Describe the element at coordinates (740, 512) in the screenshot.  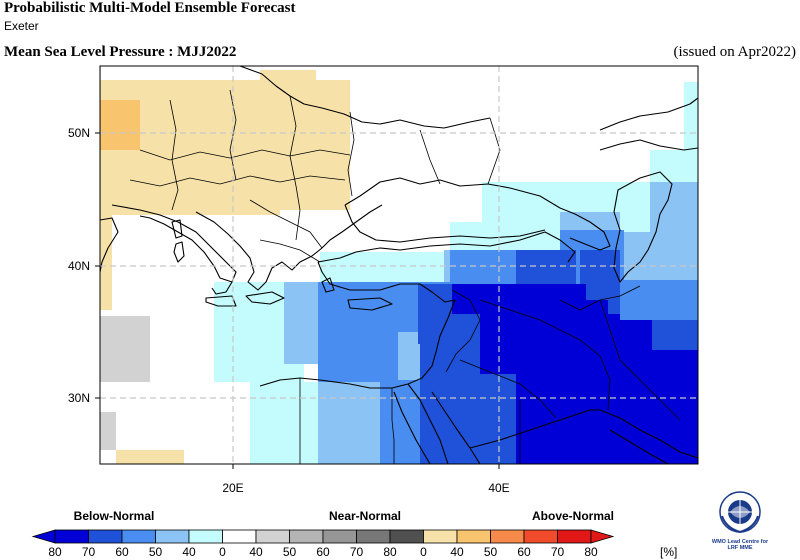
I see `wmo-emblem-icon` at that location.